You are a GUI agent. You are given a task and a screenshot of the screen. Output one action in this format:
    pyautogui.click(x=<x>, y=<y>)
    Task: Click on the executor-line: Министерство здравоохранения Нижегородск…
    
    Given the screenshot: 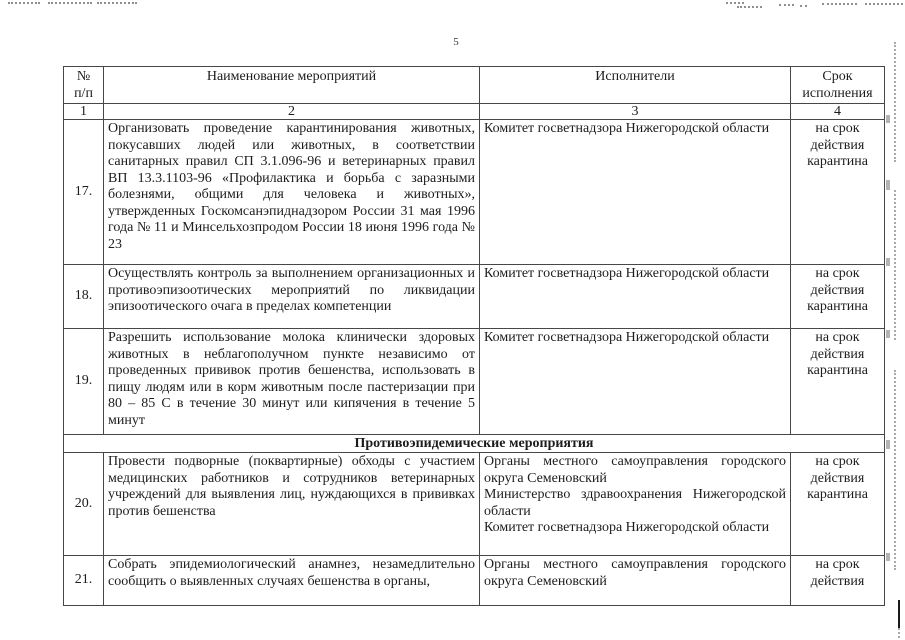 What is the action you would take?
    pyautogui.click(x=635, y=503)
    